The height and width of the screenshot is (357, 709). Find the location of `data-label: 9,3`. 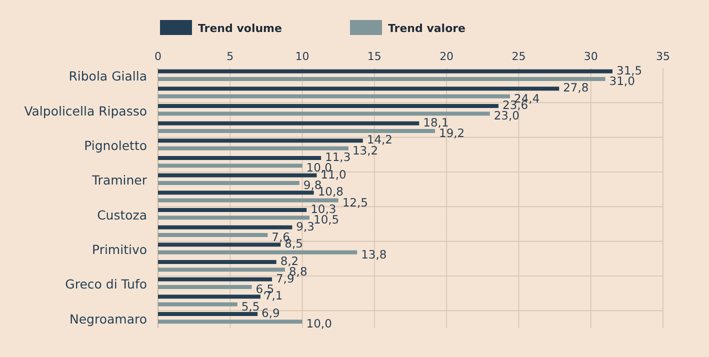

data-label: 9,3 is located at coordinates (305, 226).